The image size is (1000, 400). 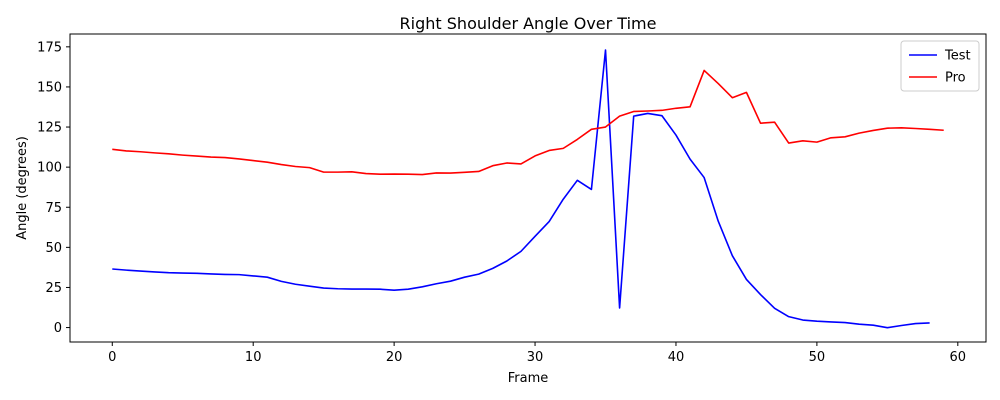 What do you see at coordinates (53, 248) in the screenshot?
I see `y-tick-label: 50` at bounding box center [53, 248].